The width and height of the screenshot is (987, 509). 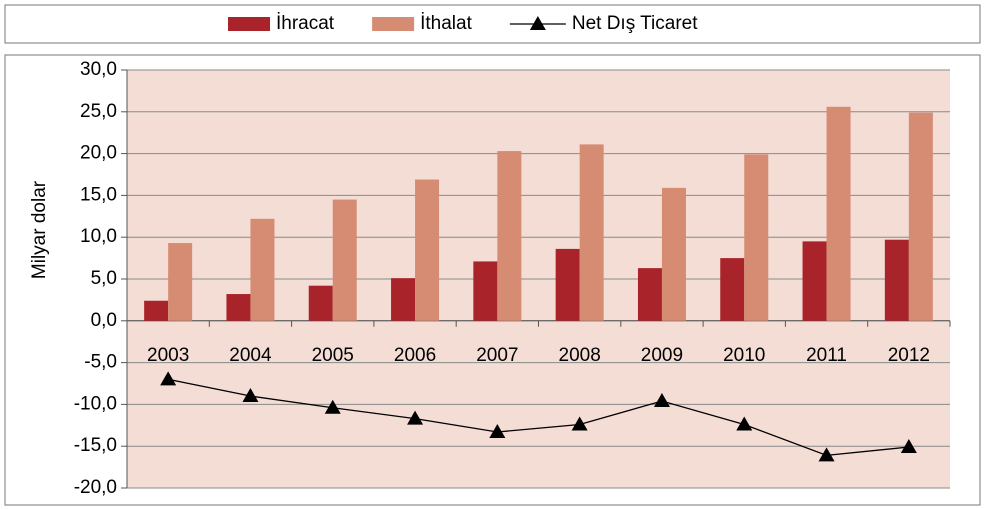 What do you see at coordinates (446, 23) in the screenshot?
I see `legend-label: İthalat` at bounding box center [446, 23].